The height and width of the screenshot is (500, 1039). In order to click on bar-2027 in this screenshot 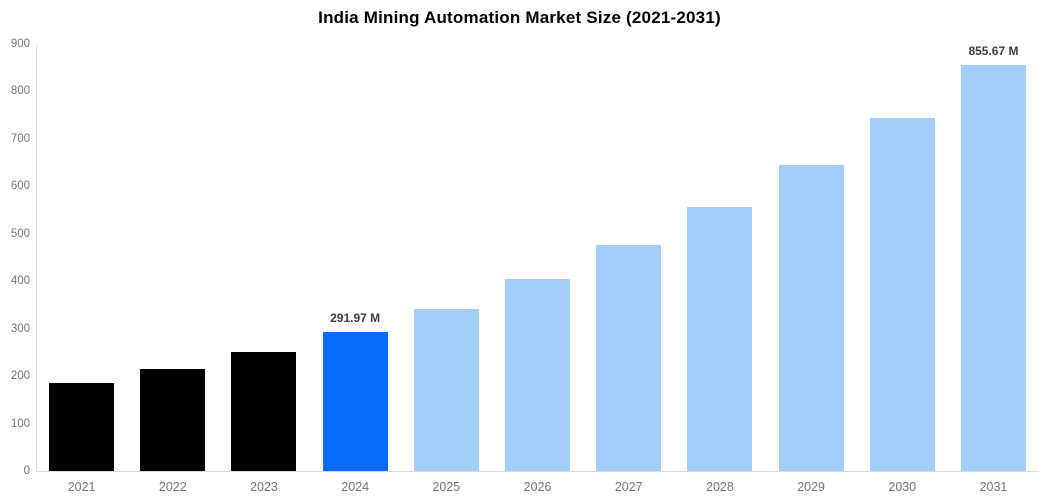, I will do `click(629, 357)`.